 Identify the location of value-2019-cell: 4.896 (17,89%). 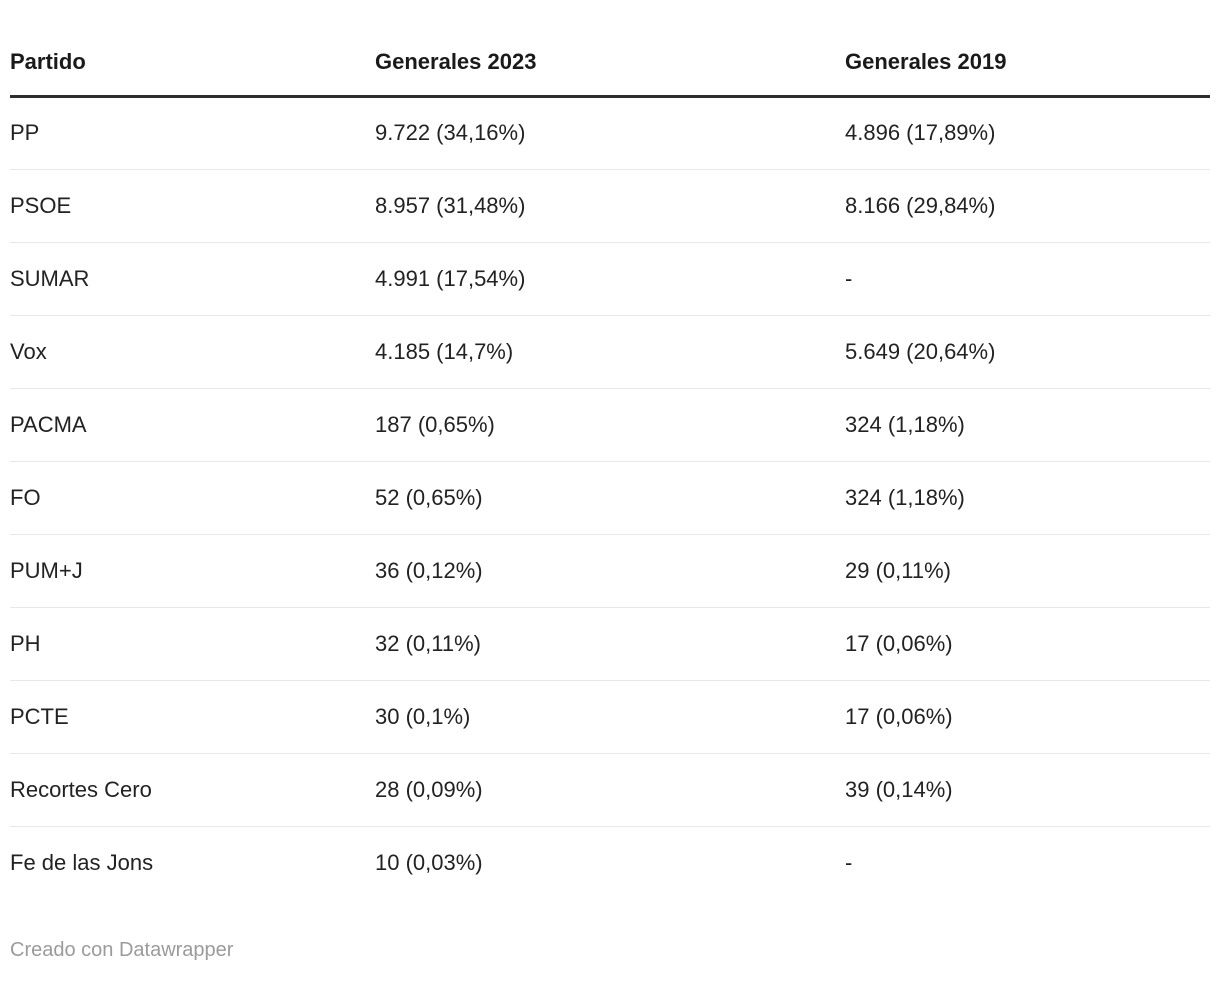
(920, 132).